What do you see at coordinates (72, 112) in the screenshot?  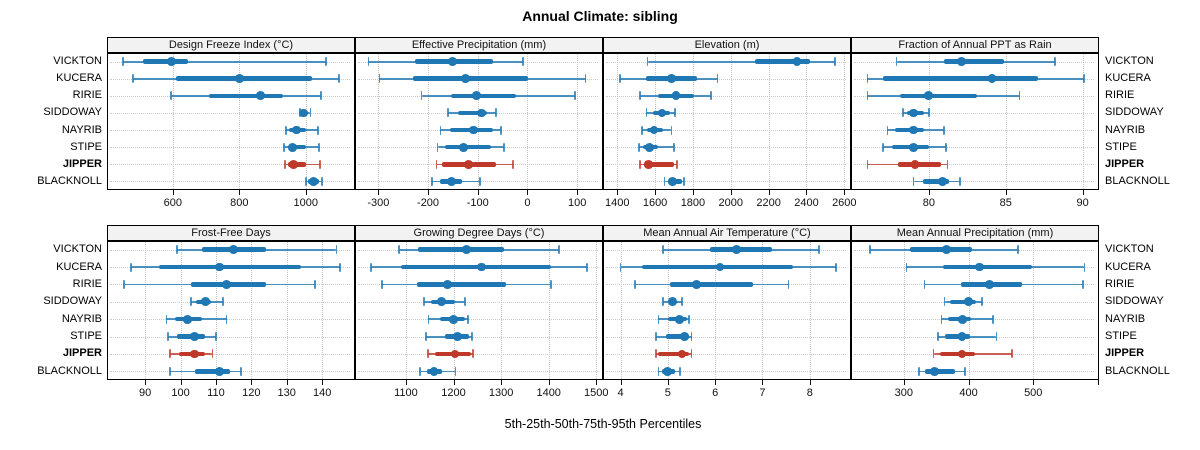 I see `station-label-left-siddoway: SIDDOWAY` at bounding box center [72, 112].